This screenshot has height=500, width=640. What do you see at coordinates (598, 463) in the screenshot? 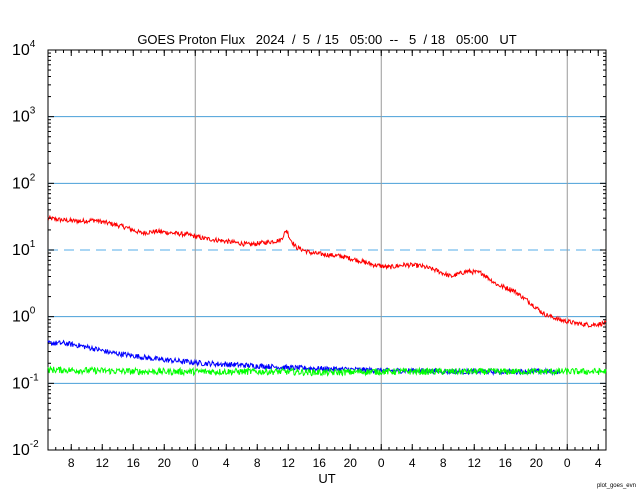
I see `x-tick-label-17: 4` at bounding box center [598, 463].